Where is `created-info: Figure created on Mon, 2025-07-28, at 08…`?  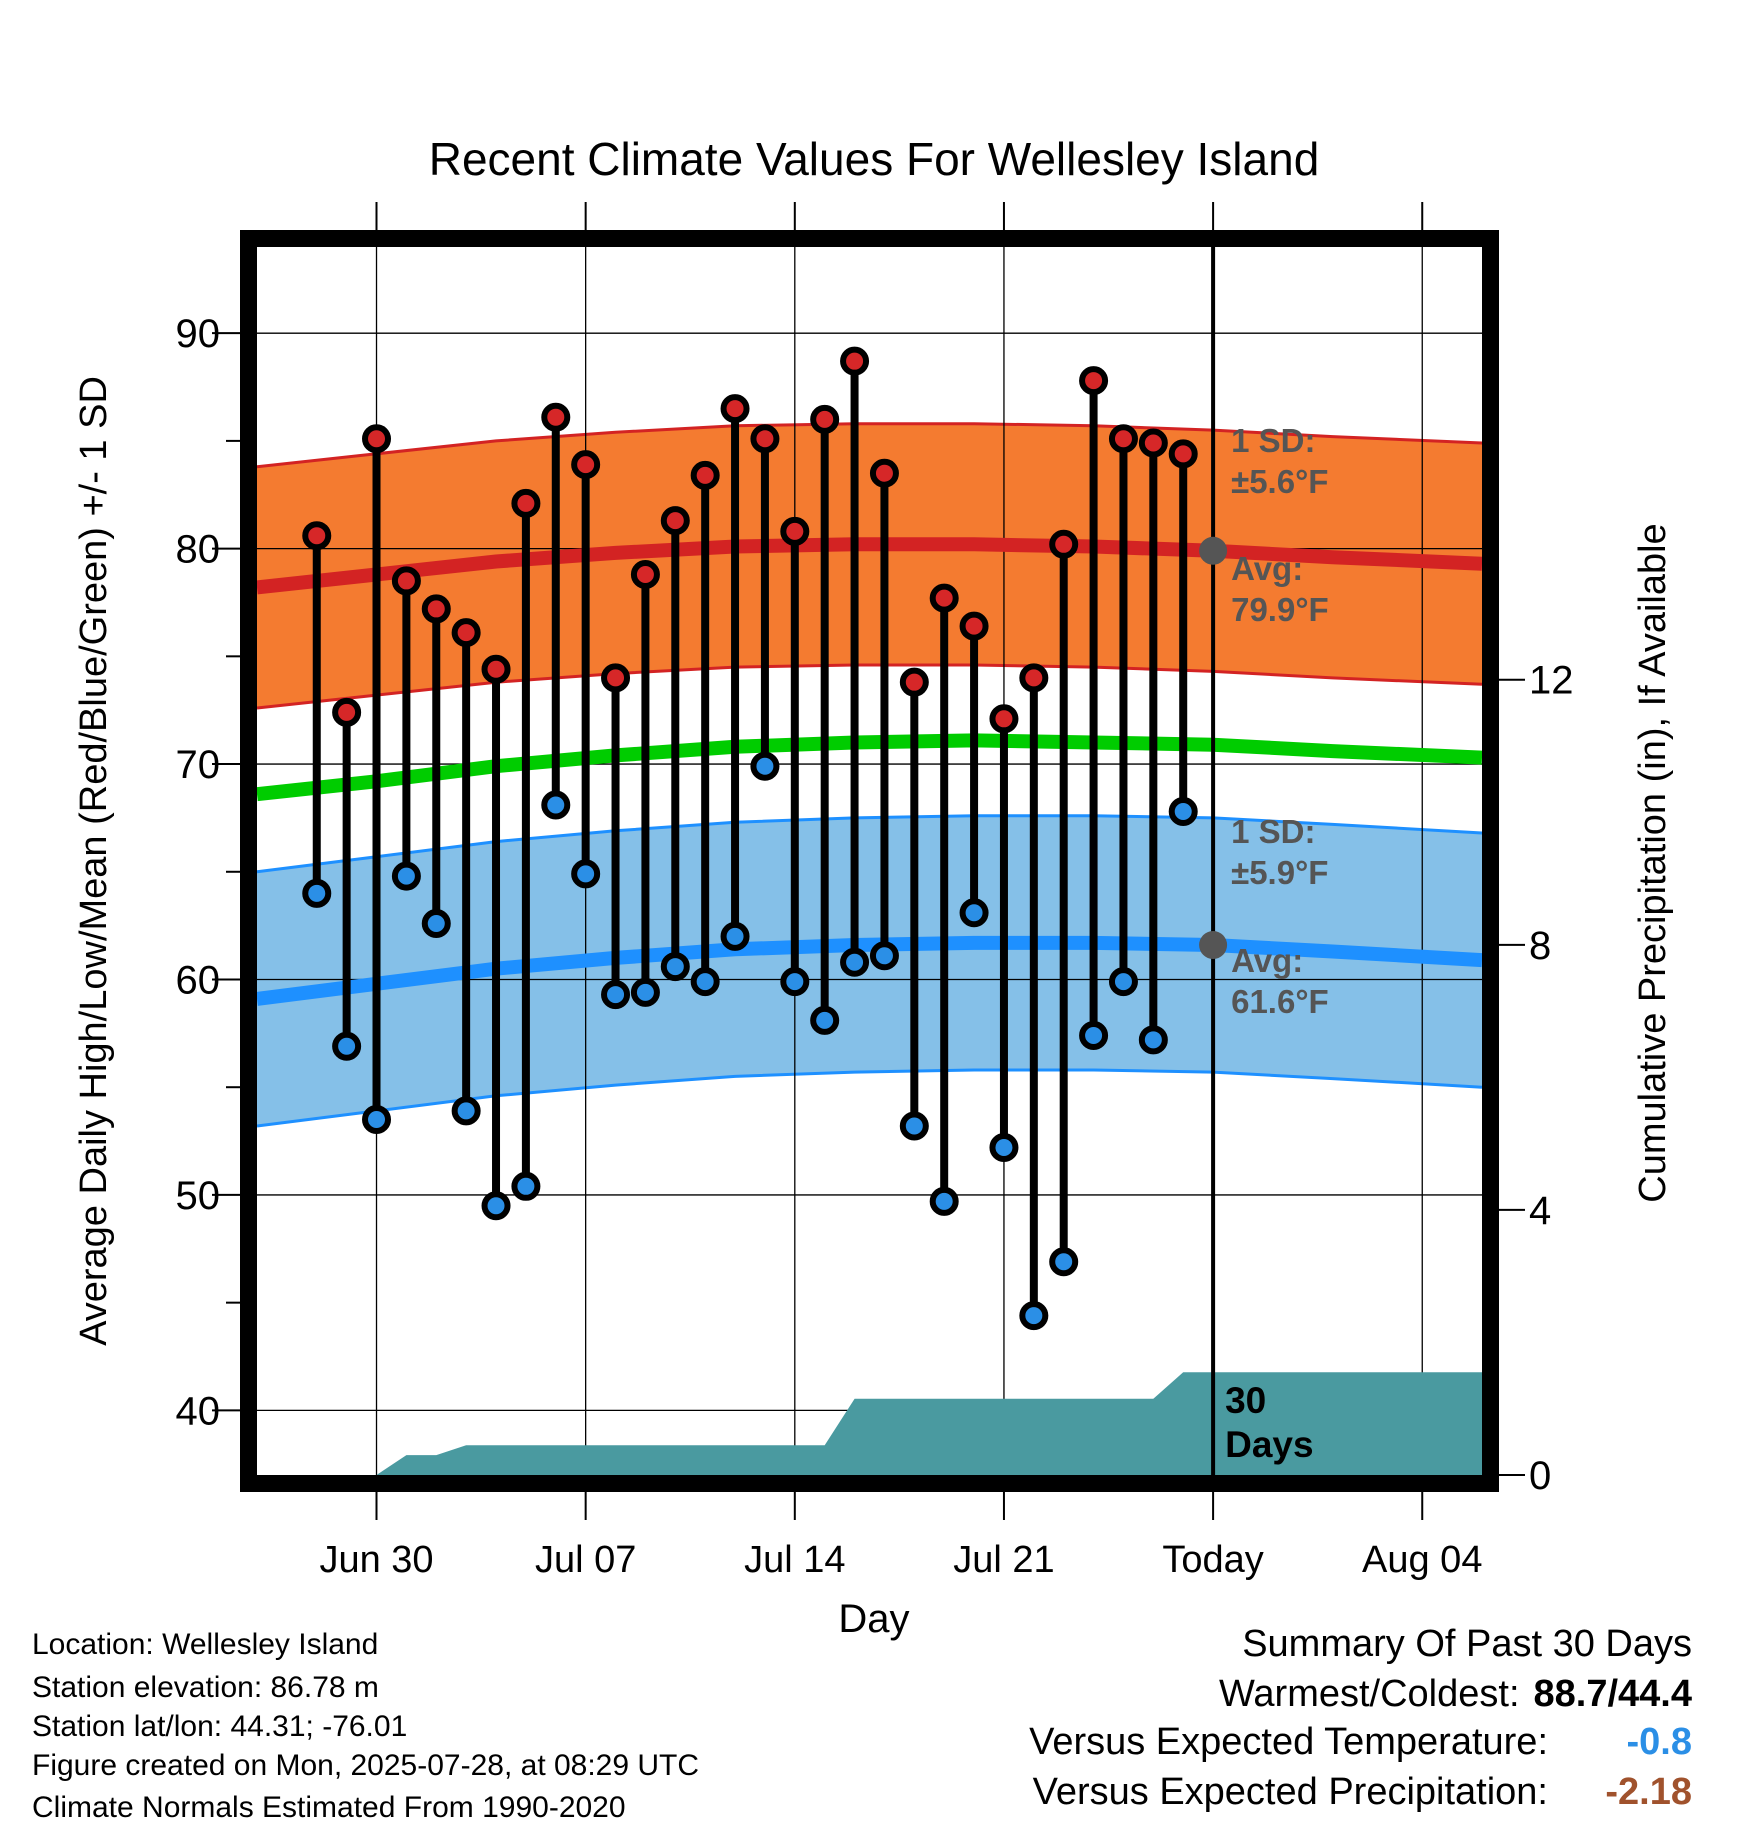
created-info: Figure created on Mon, 2025-07-28, at 08… is located at coordinates (366, 1765).